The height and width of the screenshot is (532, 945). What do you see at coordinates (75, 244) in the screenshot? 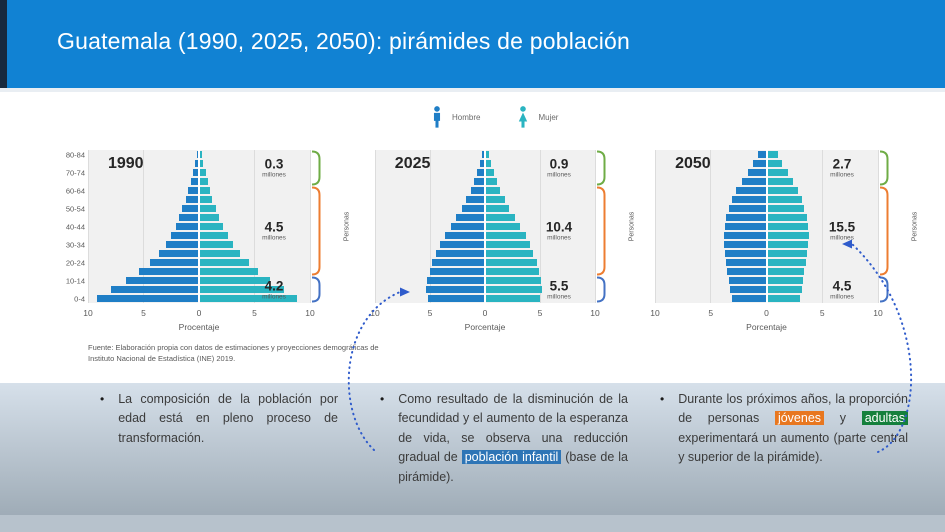
I see `age-axis-label: 30-34` at bounding box center [75, 244].